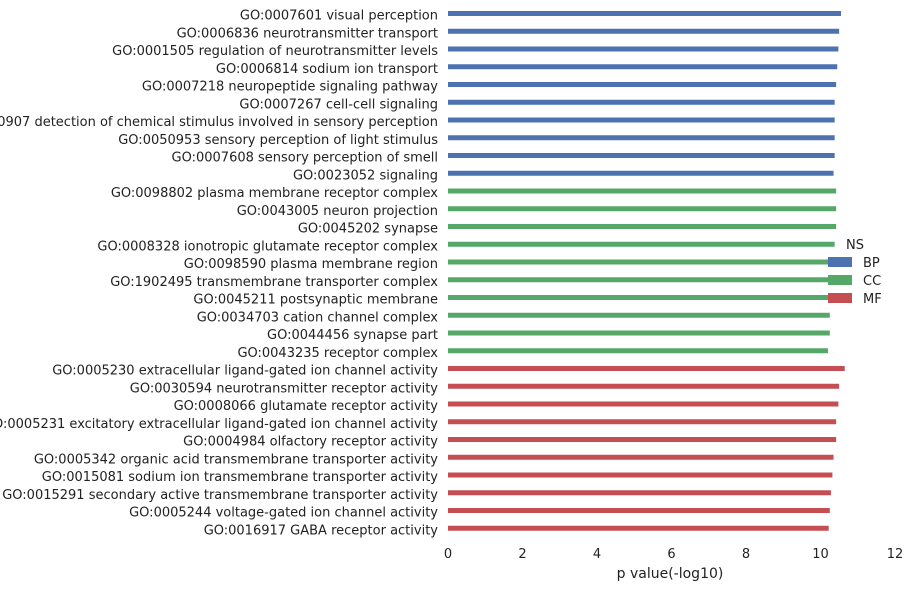 The height and width of the screenshot is (592, 908). I want to click on category-label: GO:0034703 cation channel complex, so click(318, 317).